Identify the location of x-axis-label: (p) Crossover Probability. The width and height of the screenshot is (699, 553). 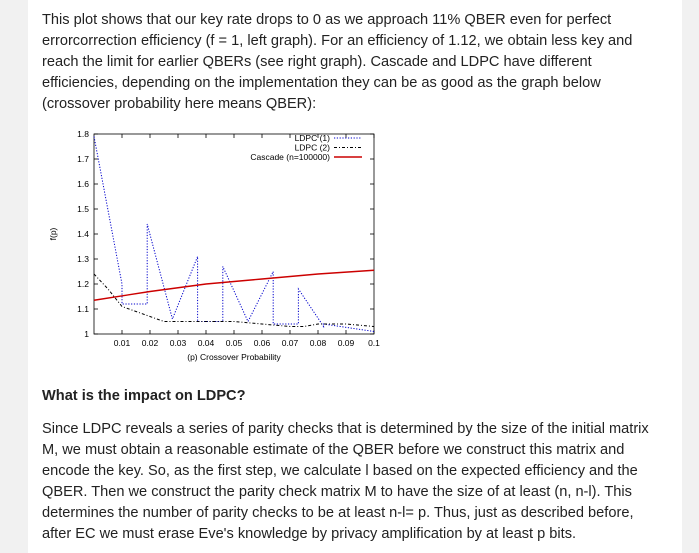
(234, 357).